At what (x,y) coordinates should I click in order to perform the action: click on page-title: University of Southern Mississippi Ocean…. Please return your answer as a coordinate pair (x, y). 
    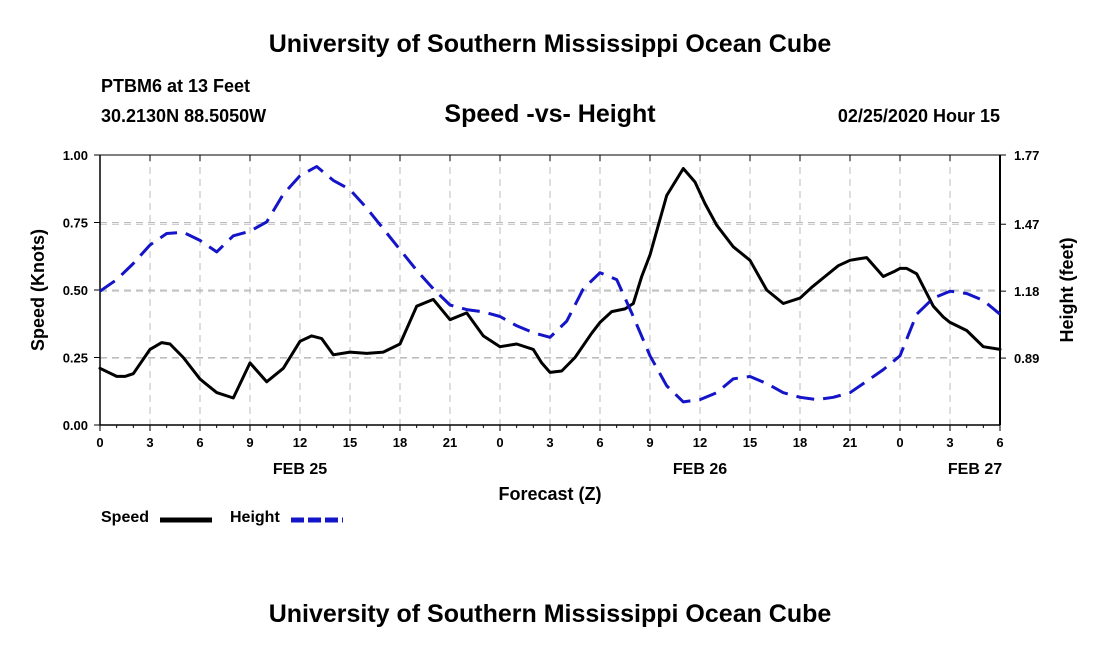
    Looking at the image, I should click on (550, 44).